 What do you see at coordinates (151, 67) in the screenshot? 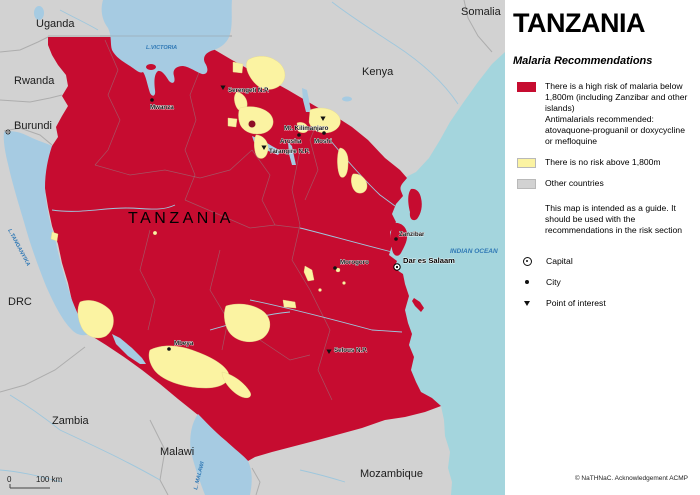
I see `ukerewe-island` at bounding box center [151, 67].